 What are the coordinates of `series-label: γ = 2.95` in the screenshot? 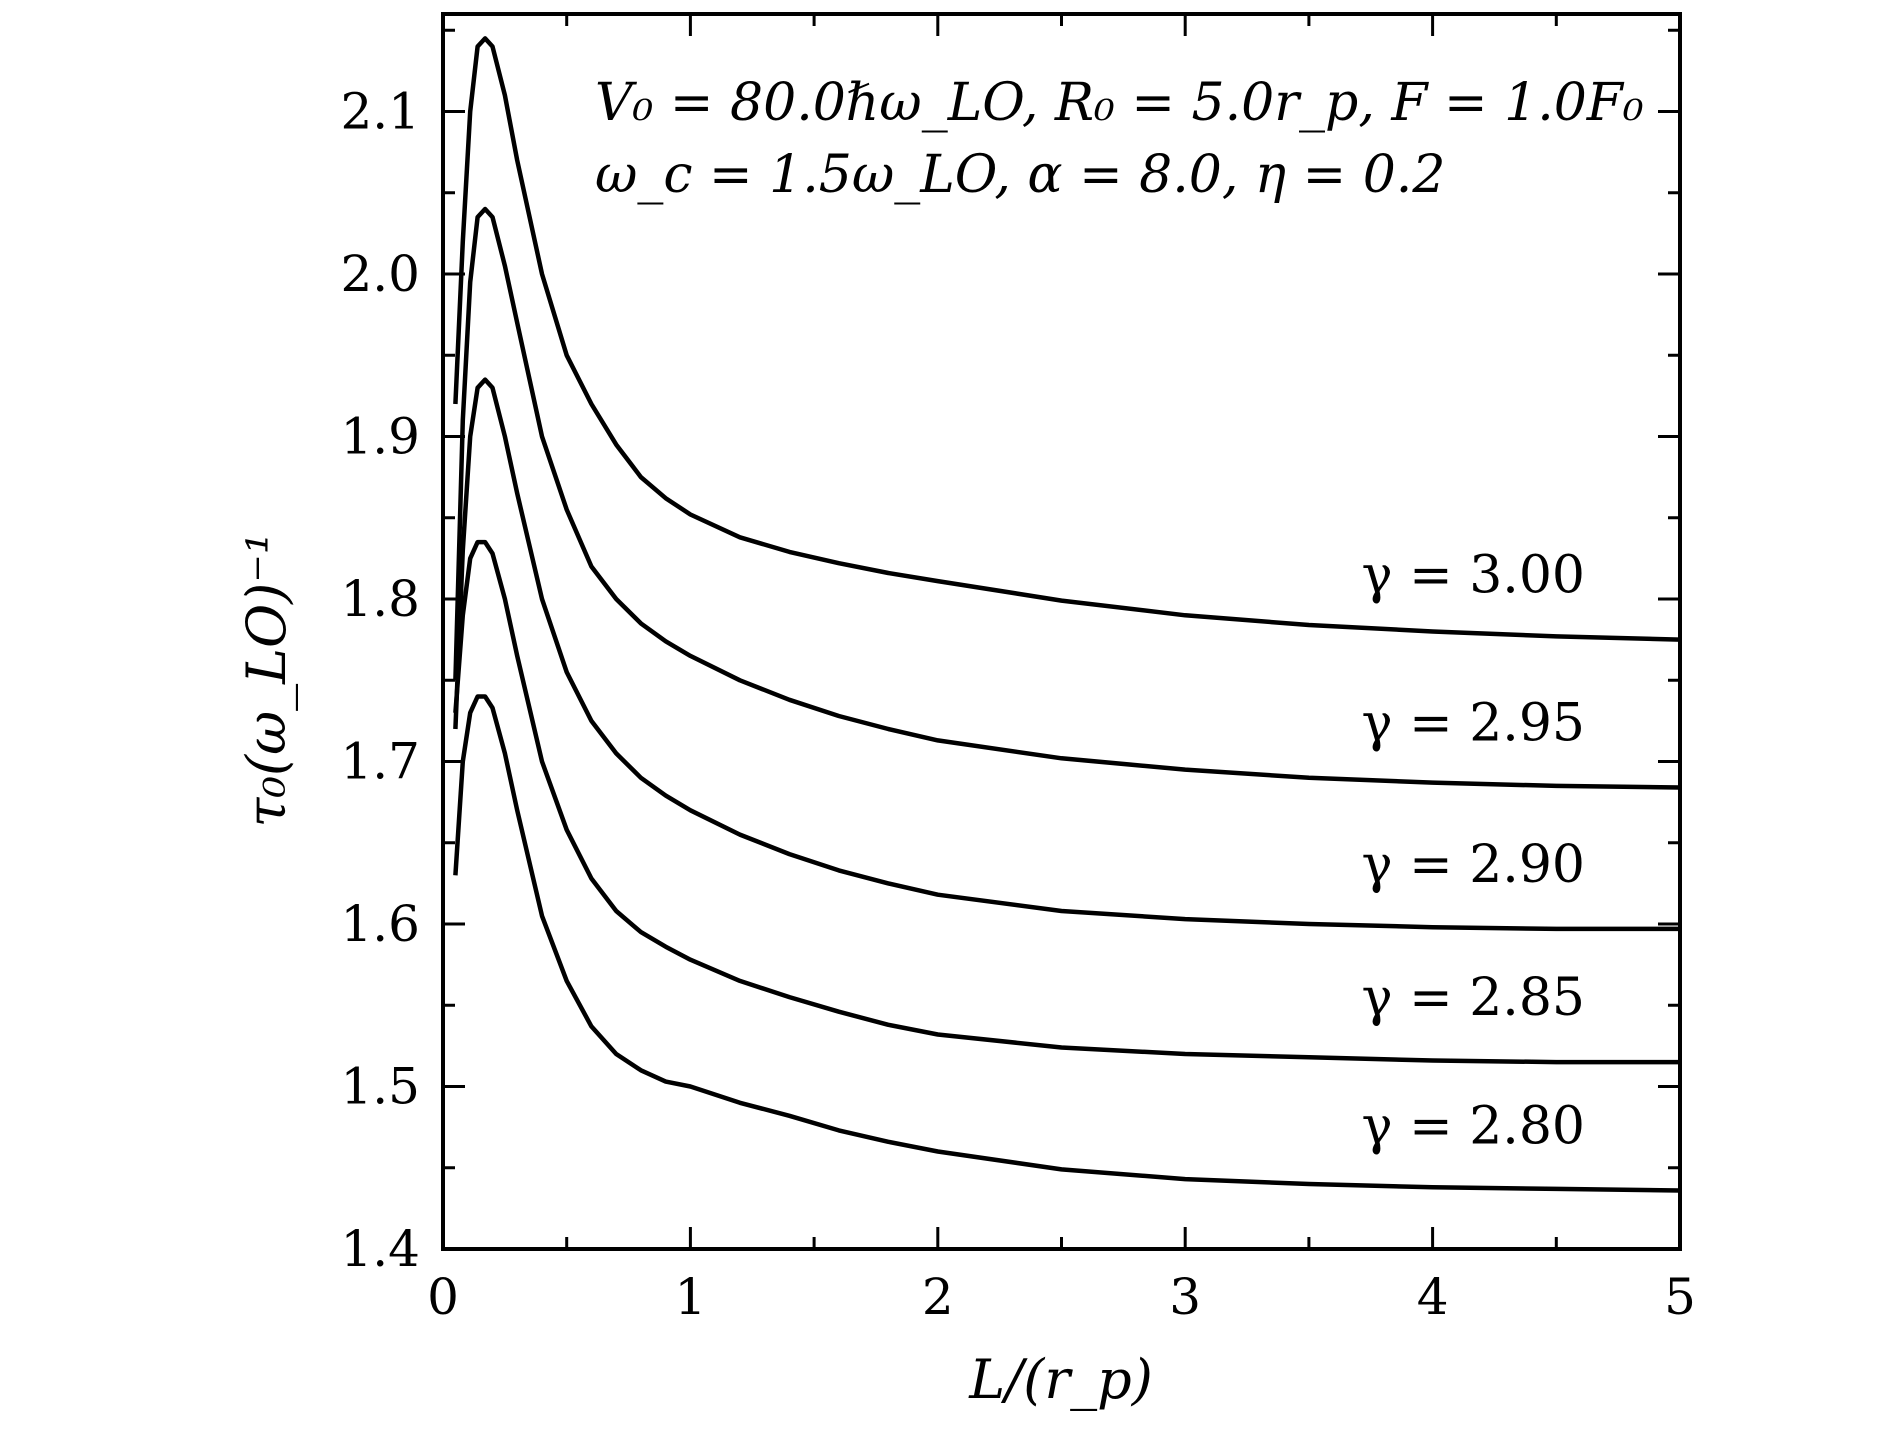 It's located at (1474, 724).